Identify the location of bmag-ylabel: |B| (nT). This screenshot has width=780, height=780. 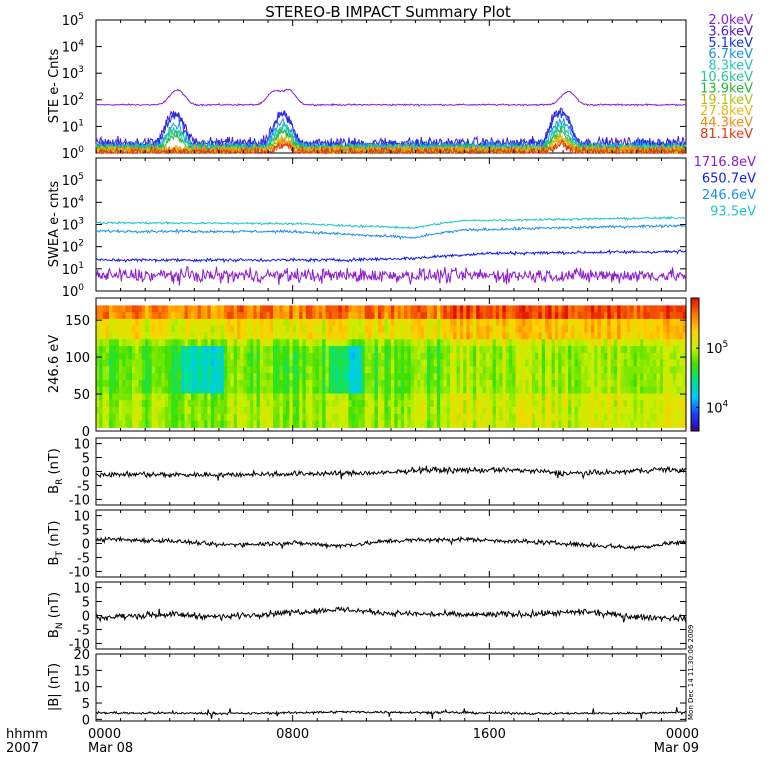
(54, 687).